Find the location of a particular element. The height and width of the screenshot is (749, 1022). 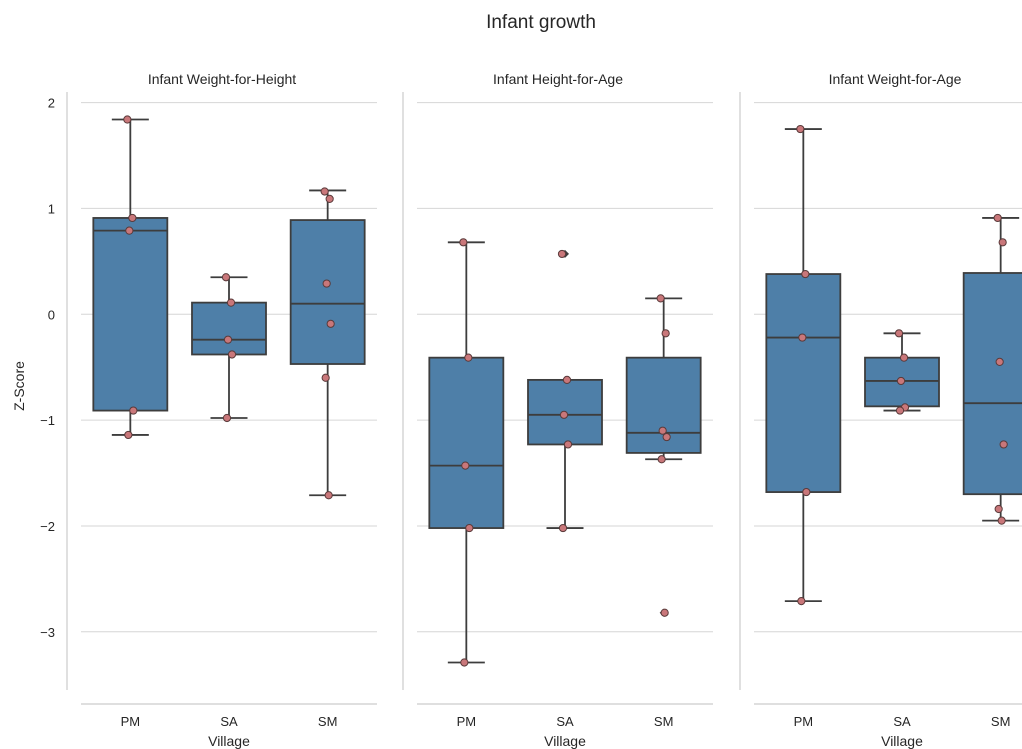

panel-title: Infant Height-for-Age is located at coordinates (558, 79).